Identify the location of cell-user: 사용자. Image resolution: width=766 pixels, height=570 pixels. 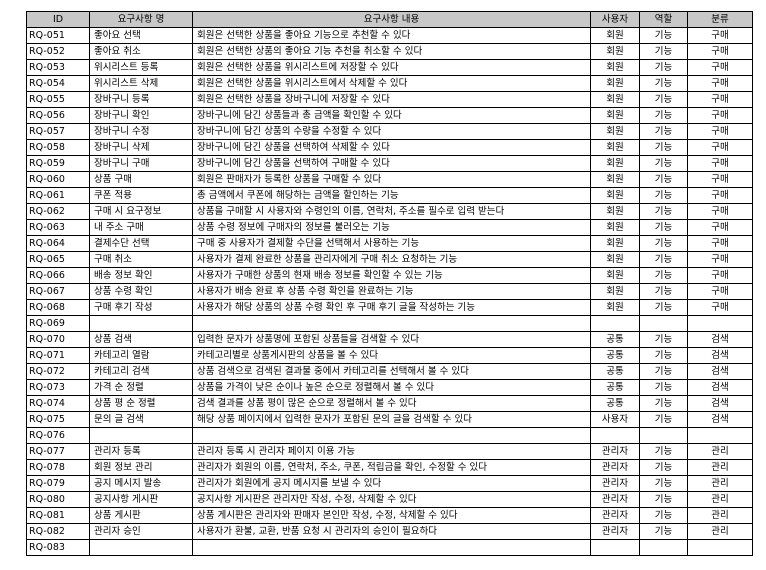
(615, 419).